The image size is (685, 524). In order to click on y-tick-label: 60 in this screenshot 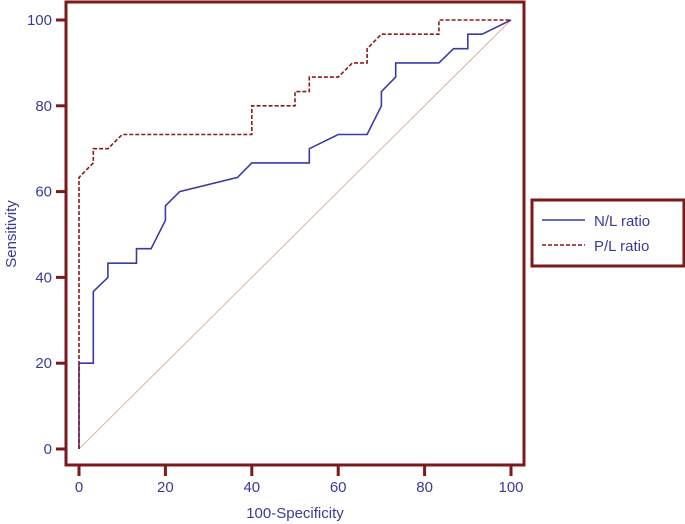, I will do `click(43, 192)`.